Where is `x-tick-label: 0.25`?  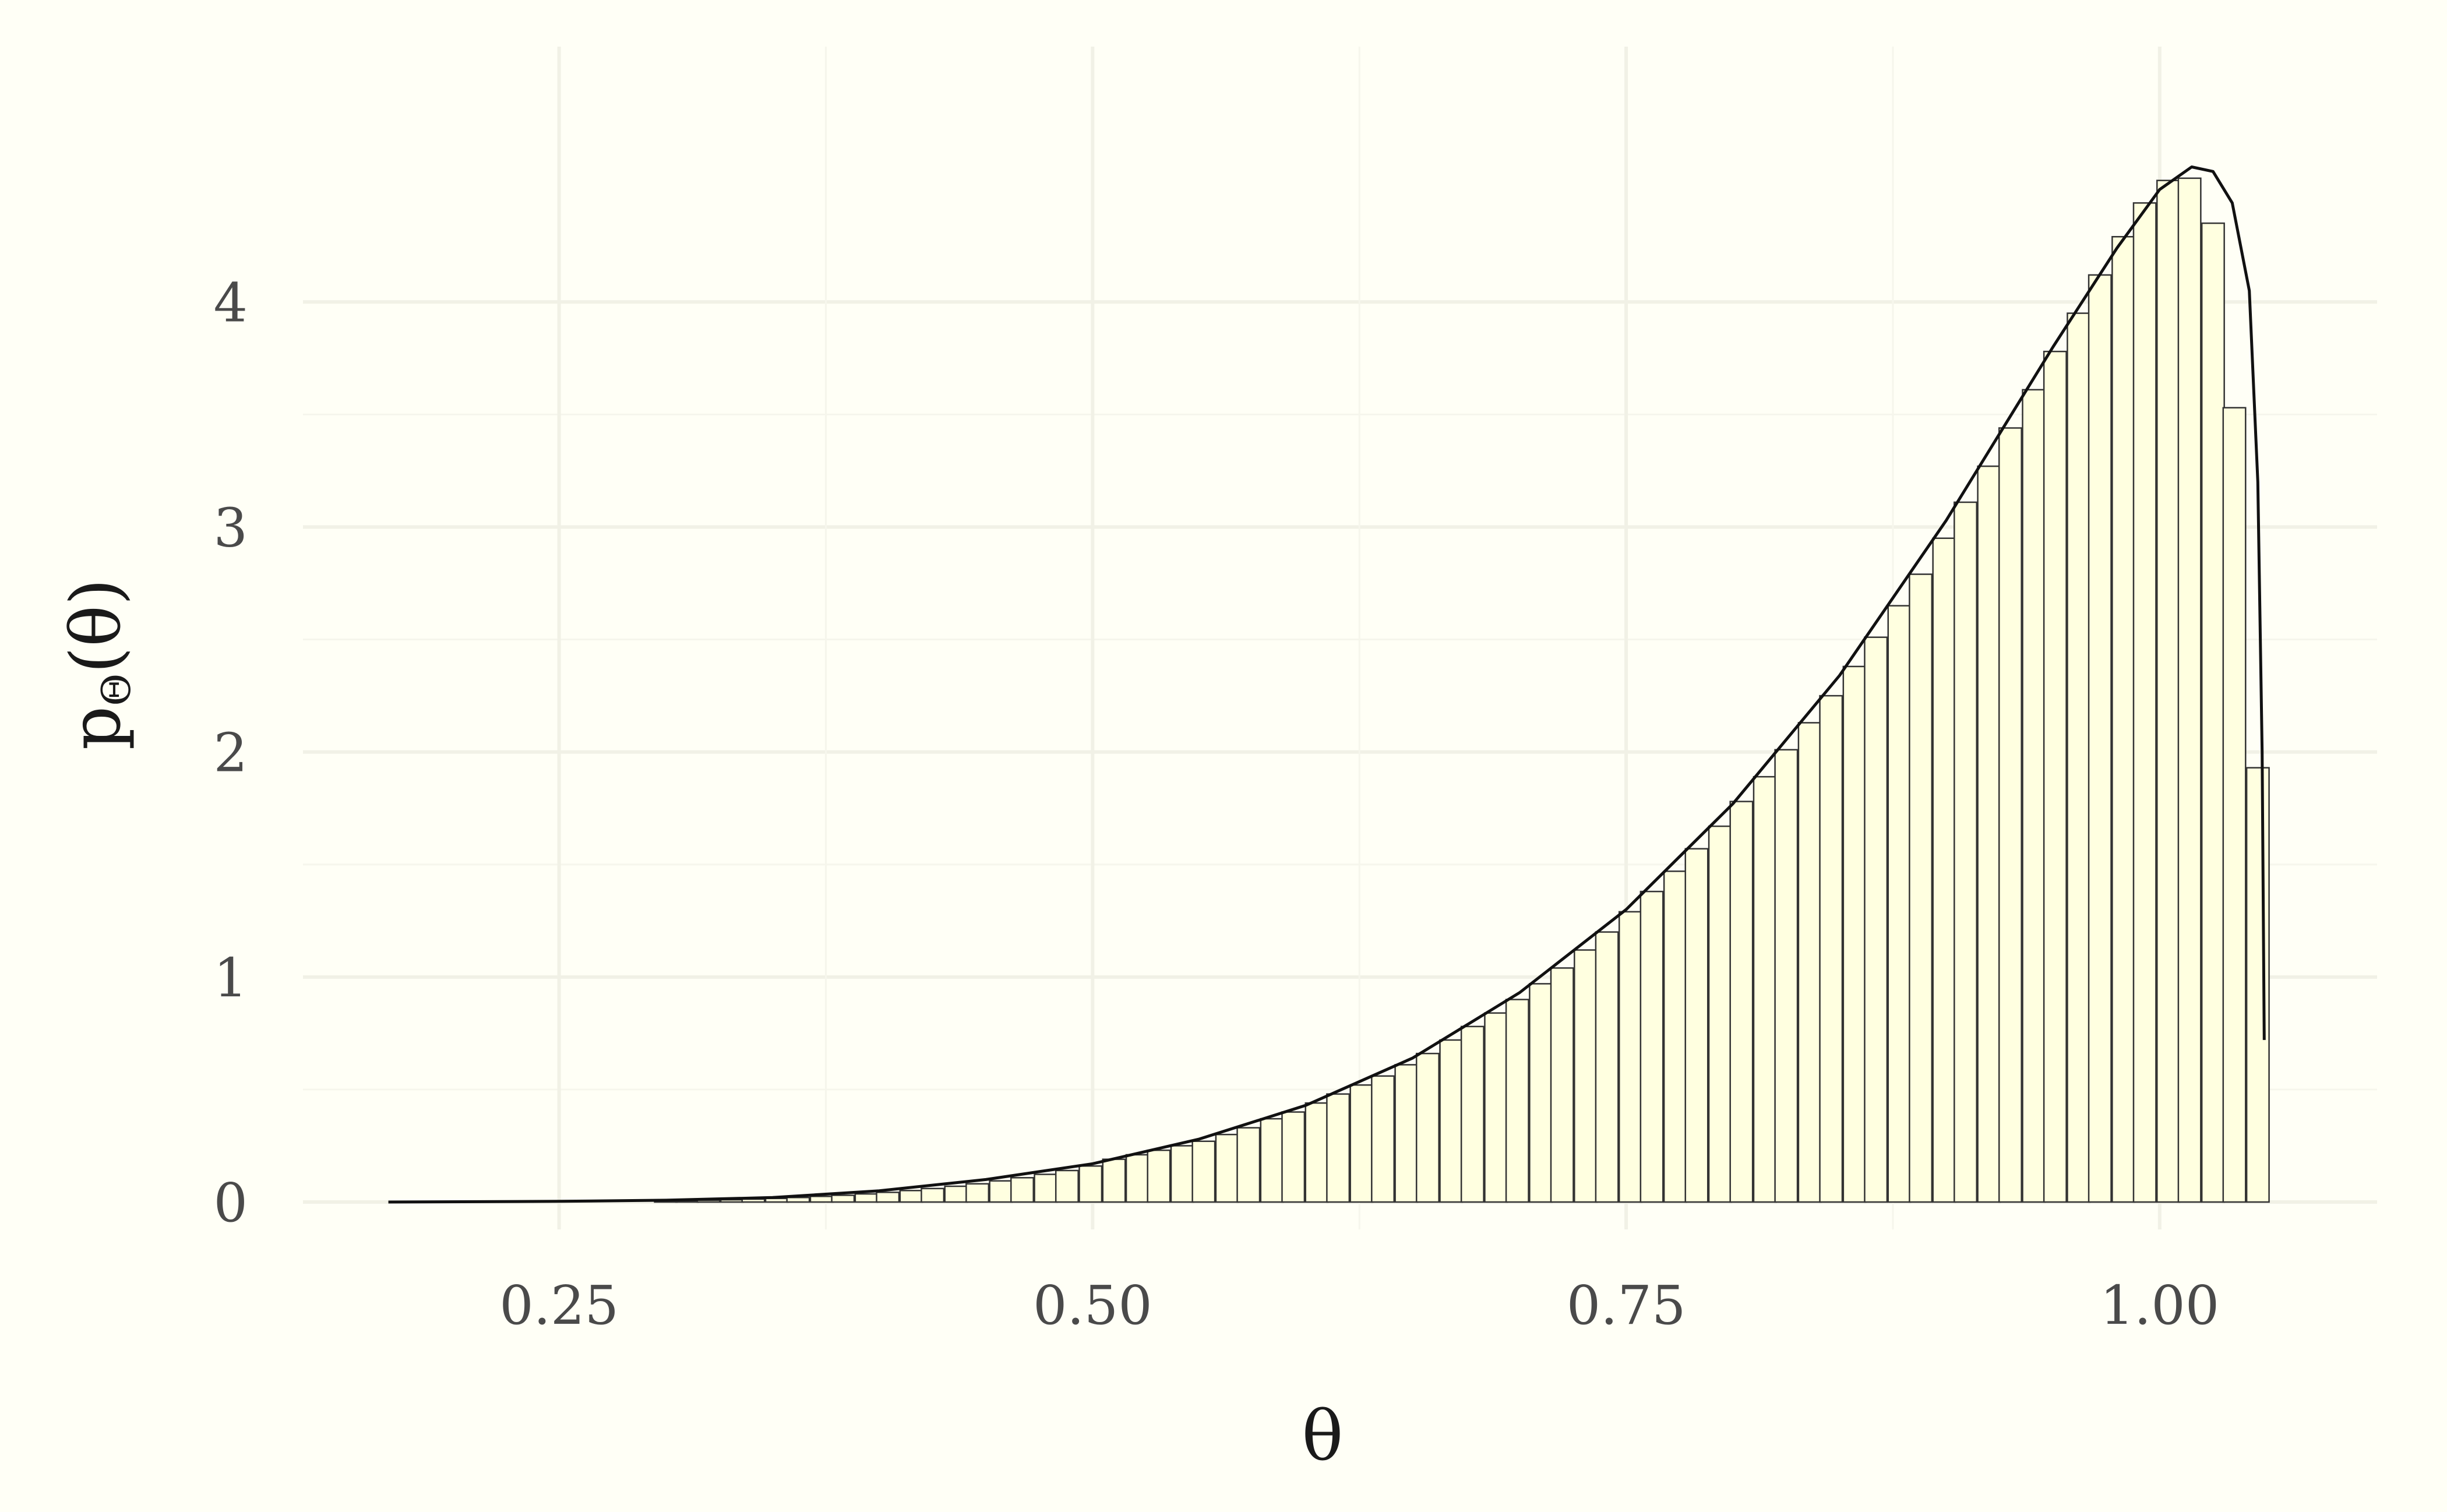
x-tick-label: 0.25 is located at coordinates (559, 1306).